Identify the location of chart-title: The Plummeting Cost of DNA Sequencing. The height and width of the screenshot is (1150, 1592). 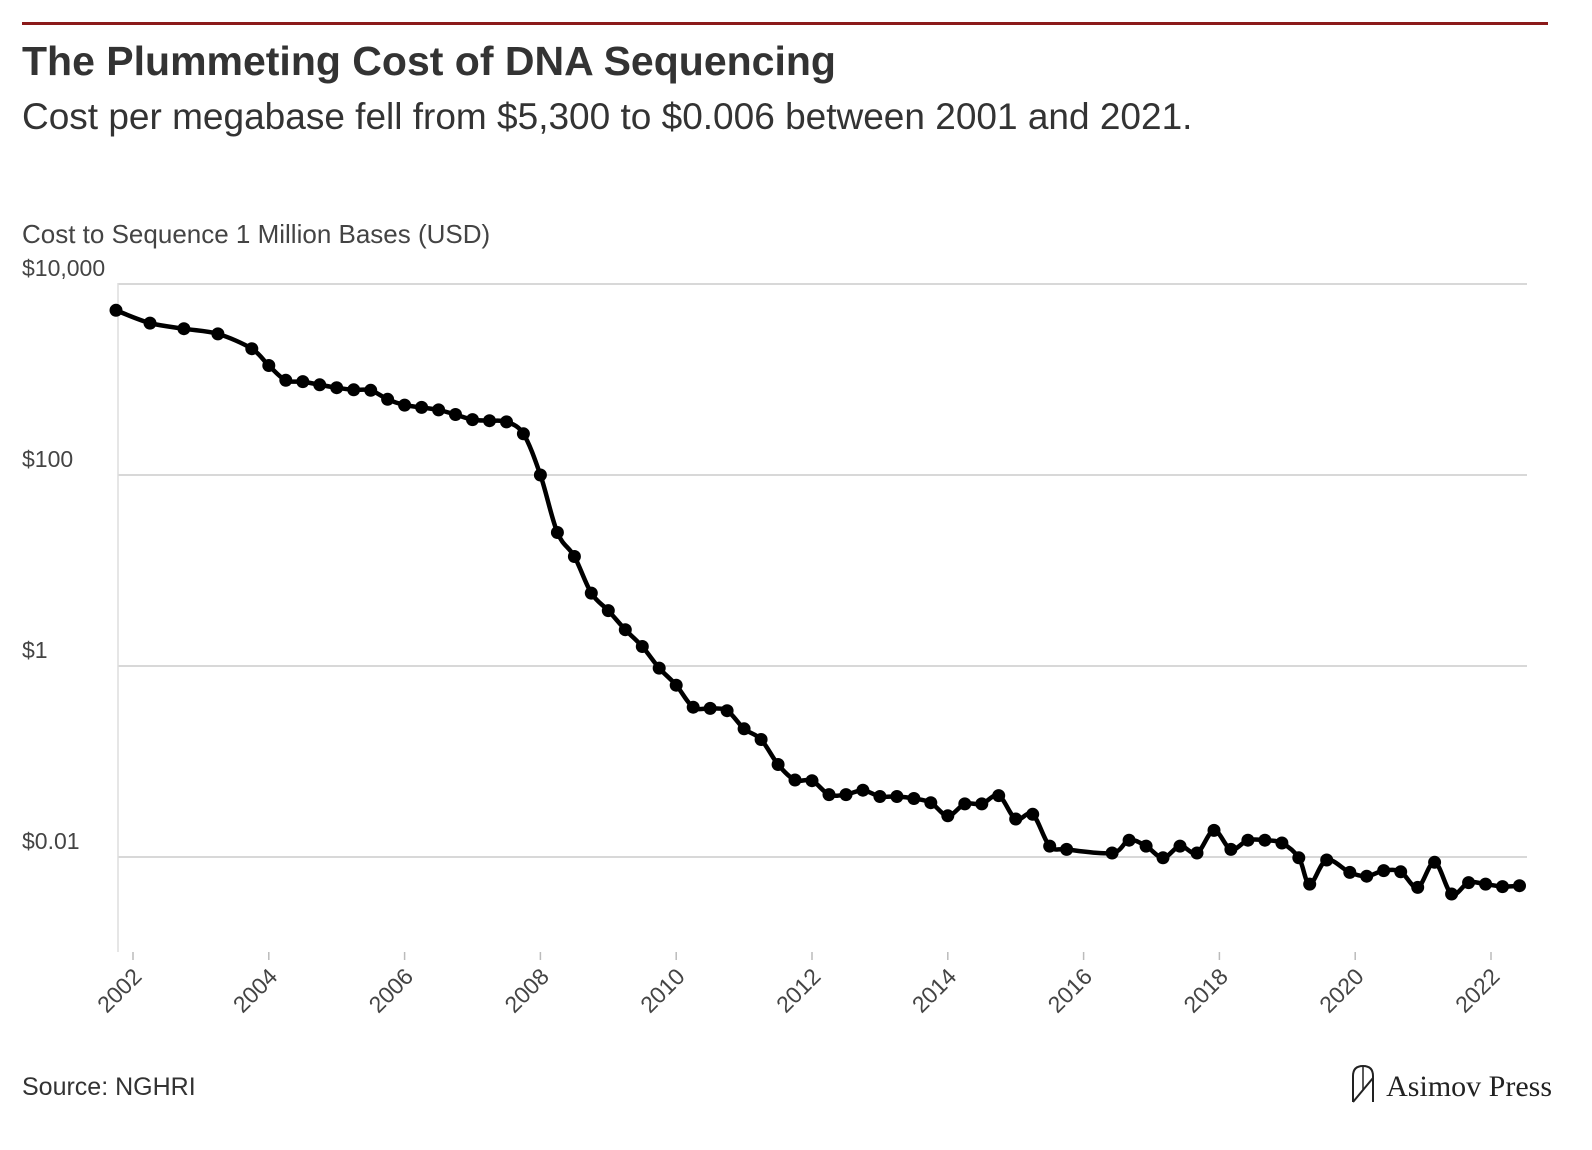
(429, 61).